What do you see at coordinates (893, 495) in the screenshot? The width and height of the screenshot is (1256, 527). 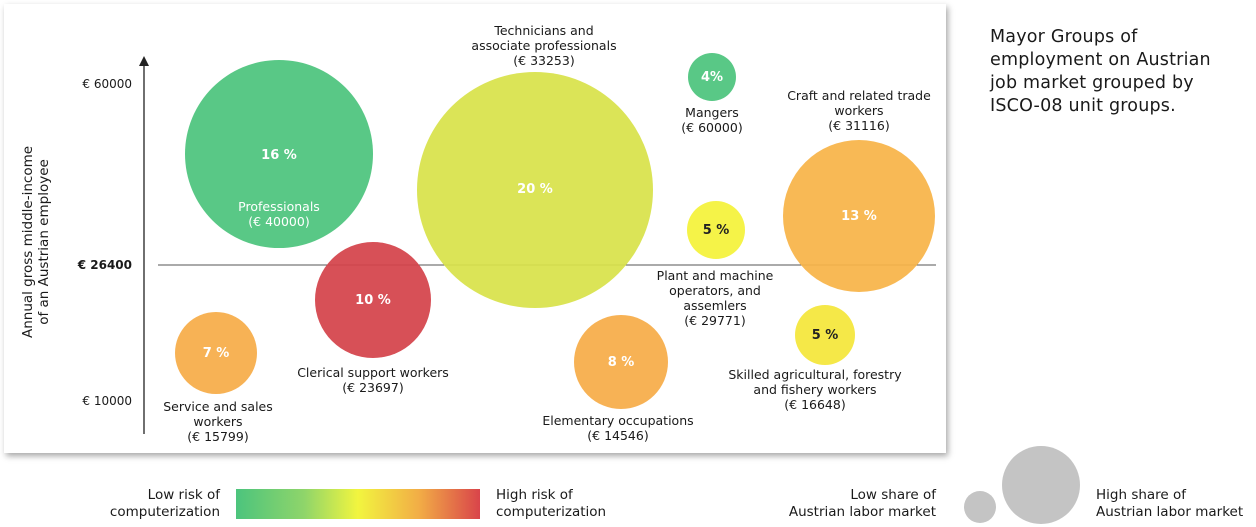 I see `legend-low-share-line-1: Low share of` at bounding box center [893, 495].